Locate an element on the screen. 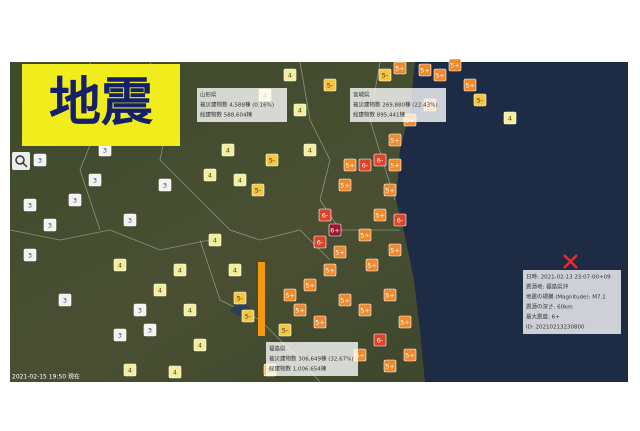 This screenshot has height=431, width=640. info-text: 地震の規模 (Magnitude): M7.1 is located at coordinates (566, 297).